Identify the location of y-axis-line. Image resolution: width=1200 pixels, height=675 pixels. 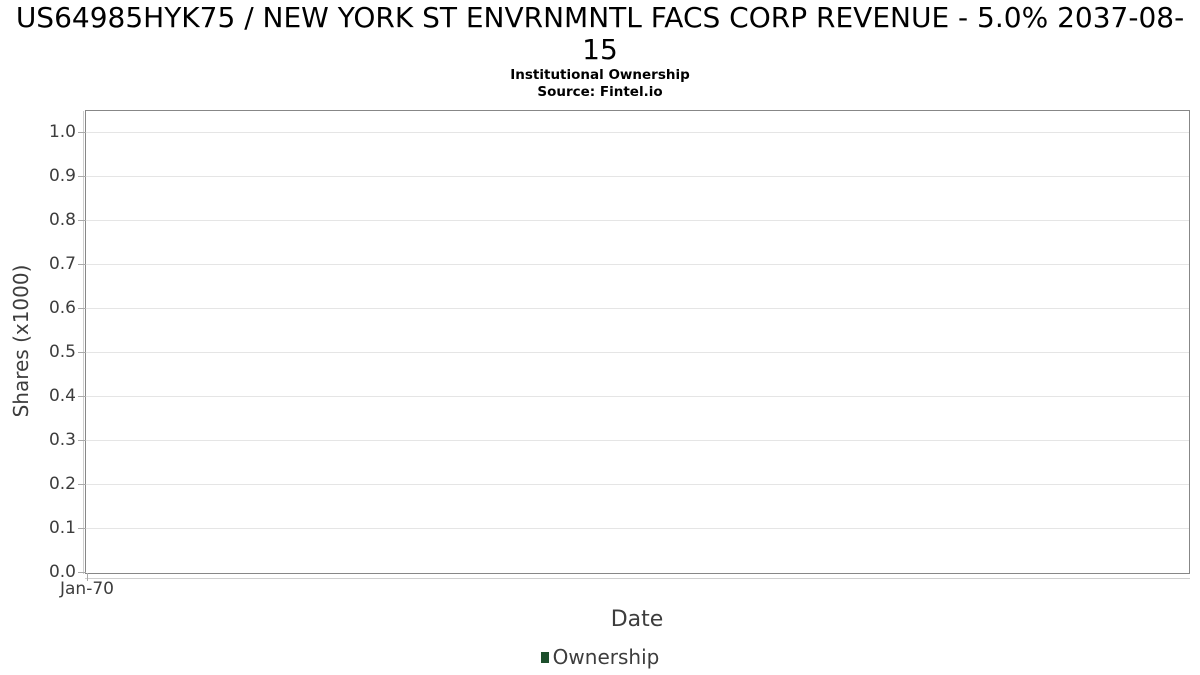
(83, 342).